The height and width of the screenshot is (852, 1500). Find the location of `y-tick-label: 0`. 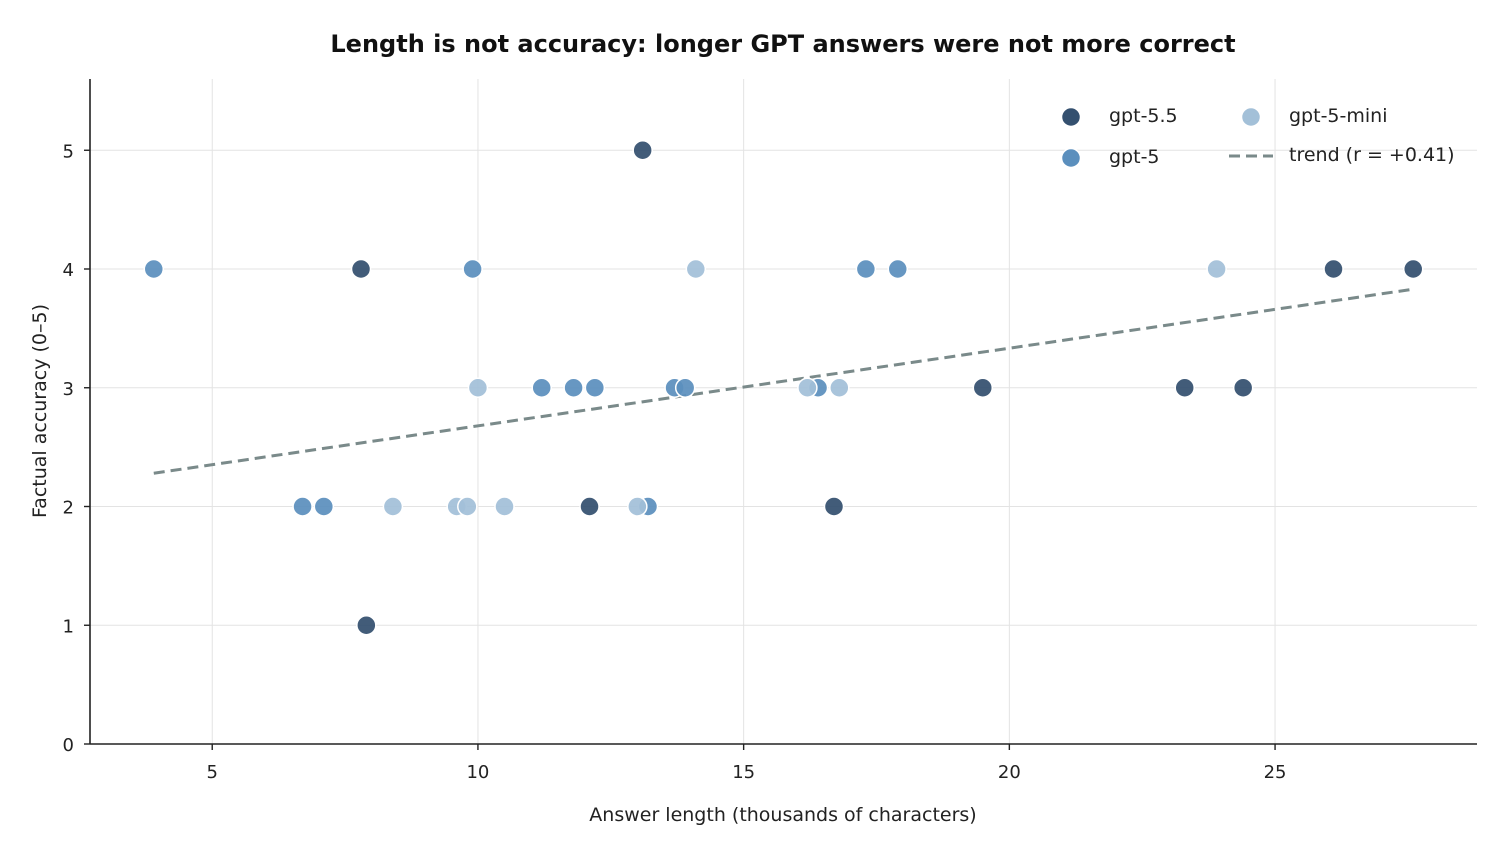

y-tick-label: 0 is located at coordinates (68, 745).